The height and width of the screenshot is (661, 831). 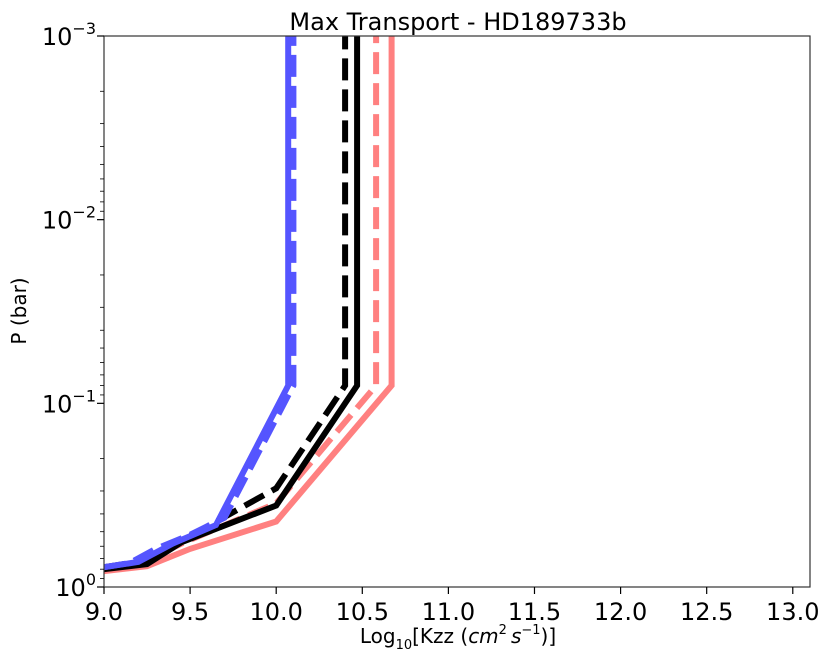 I want to click on y-tick-label: 10⁻³, so click(x=69, y=35).